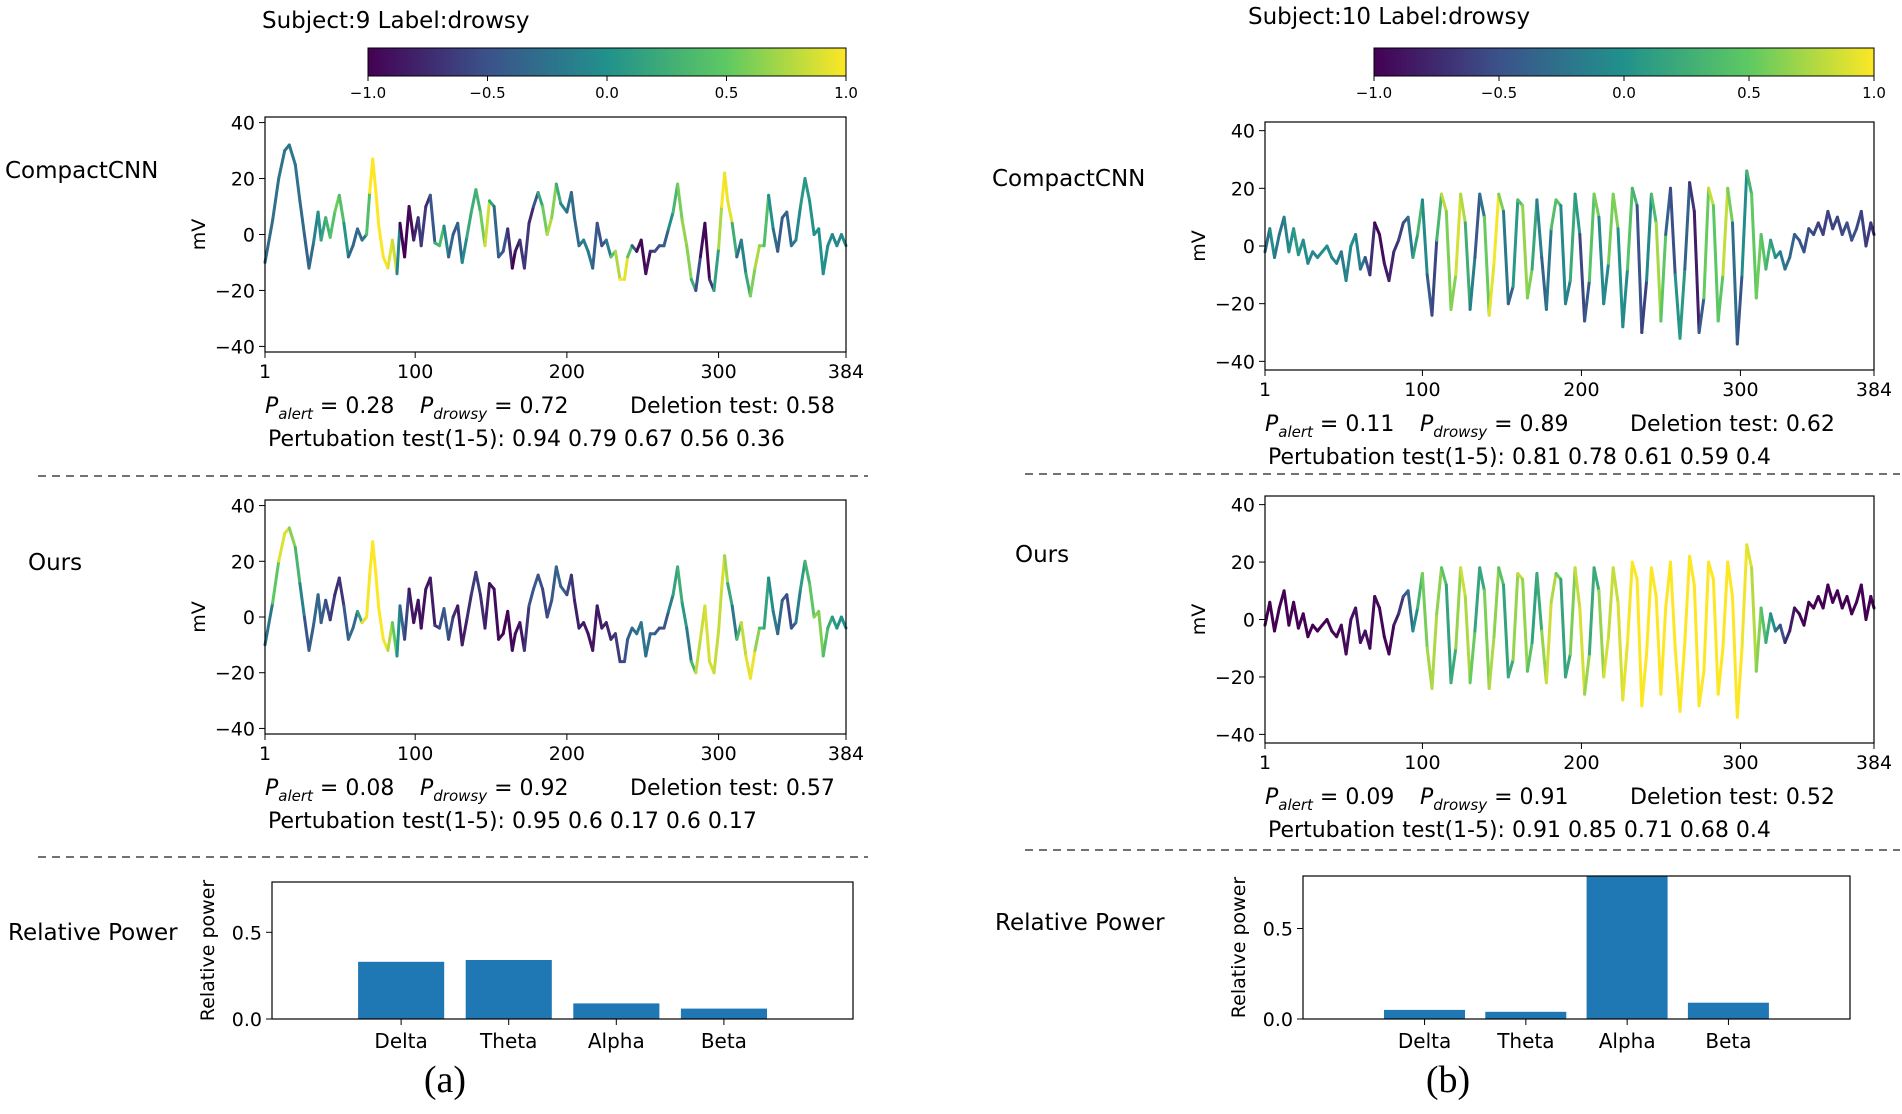  Describe the element at coordinates (1329, 799) in the screenshot. I see `p-alert-text: Palert = 0.09` at that location.